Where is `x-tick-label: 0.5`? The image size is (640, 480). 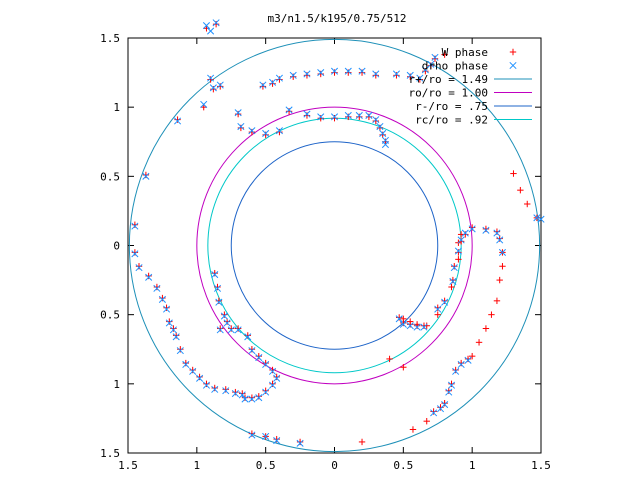 x-tick-label: 0.5 is located at coordinates (403, 465).